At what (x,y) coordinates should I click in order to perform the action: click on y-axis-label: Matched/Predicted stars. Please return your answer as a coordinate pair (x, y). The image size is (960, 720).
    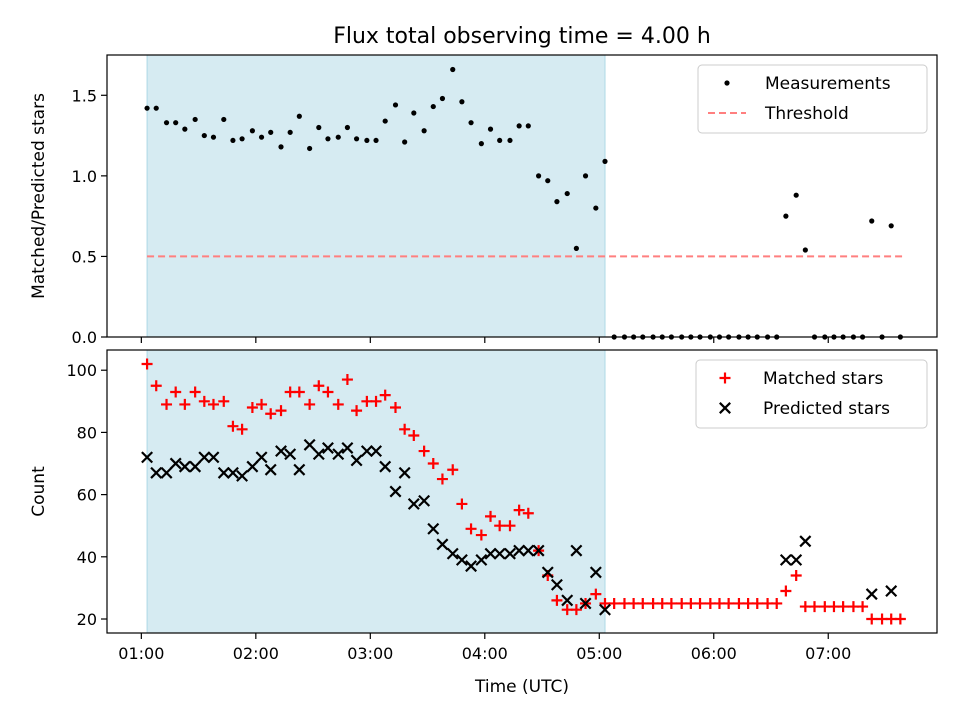
    Looking at the image, I should click on (39, 196).